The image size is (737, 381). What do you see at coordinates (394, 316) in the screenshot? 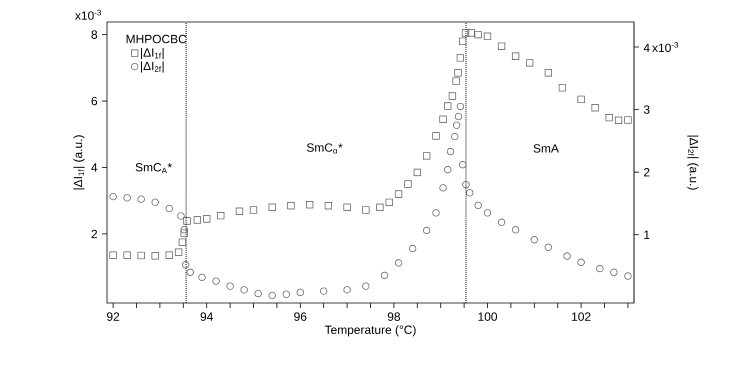
I see `x-tick-label: 98` at bounding box center [394, 316].